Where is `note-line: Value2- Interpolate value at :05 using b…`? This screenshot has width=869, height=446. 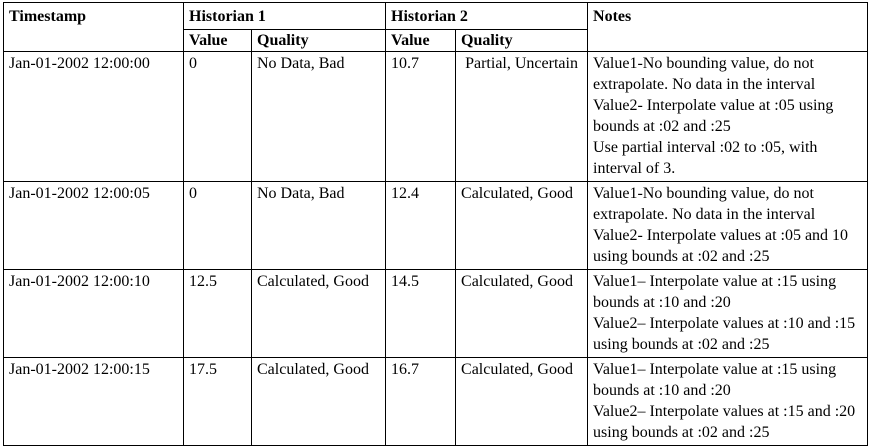 note-line: Value2- Interpolate value at :05 using b… is located at coordinates (713, 116).